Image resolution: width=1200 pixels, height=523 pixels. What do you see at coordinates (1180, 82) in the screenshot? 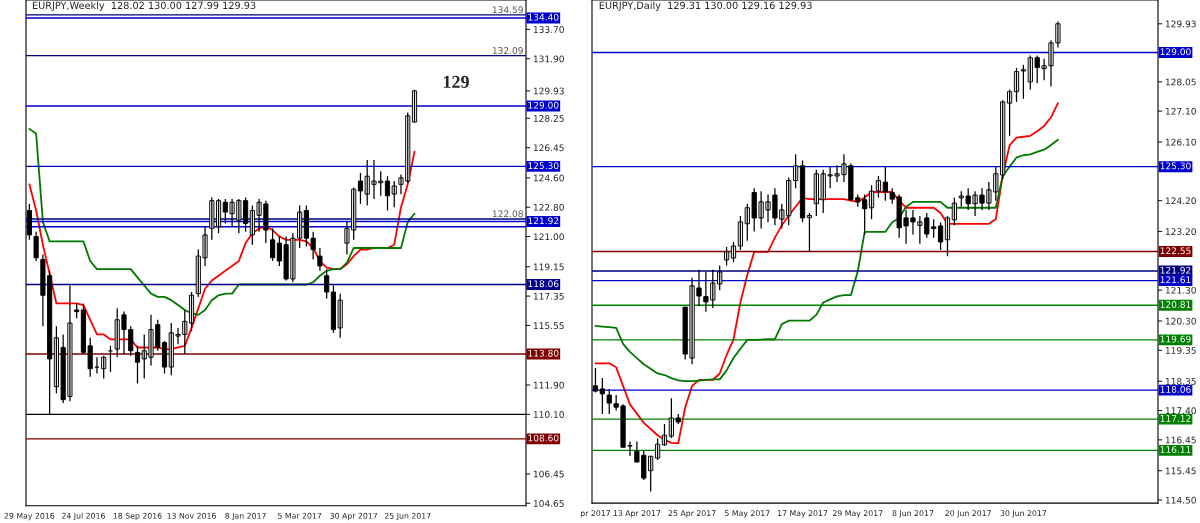
I see `y-tick-label: 128.05` at bounding box center [1180, 82].